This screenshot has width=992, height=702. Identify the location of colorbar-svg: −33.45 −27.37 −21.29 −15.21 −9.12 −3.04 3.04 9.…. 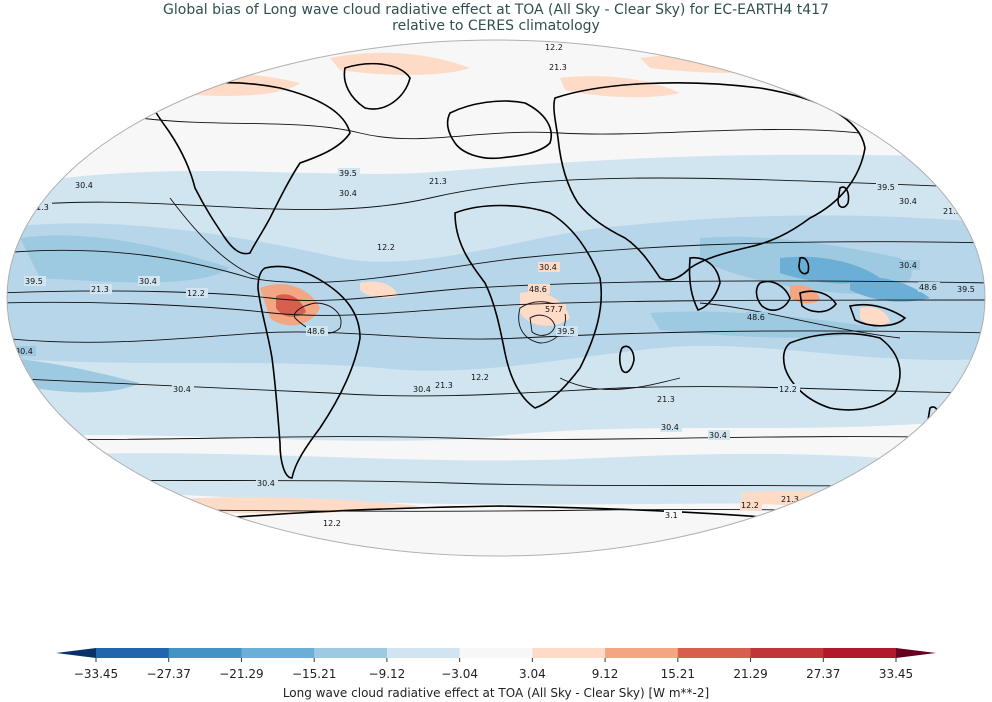
(496, 674).